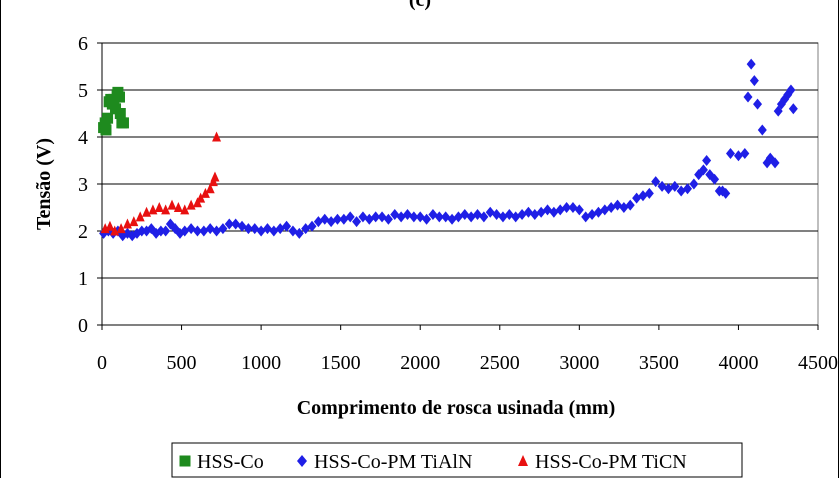 The image size is (840, 483). I want to click on y-tick-label: 4, so click(83, 138).